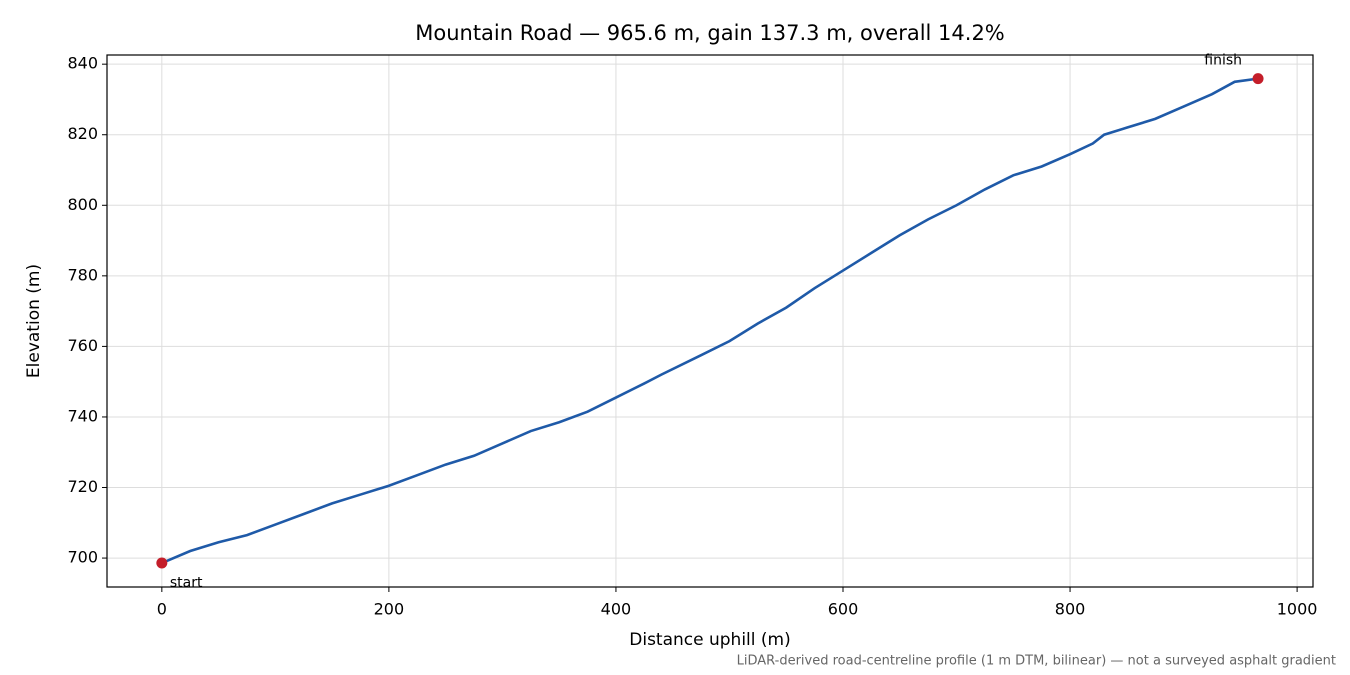 The image size is (1350, 675). I want to click on y-tick-label: 700, so click(82, 557).